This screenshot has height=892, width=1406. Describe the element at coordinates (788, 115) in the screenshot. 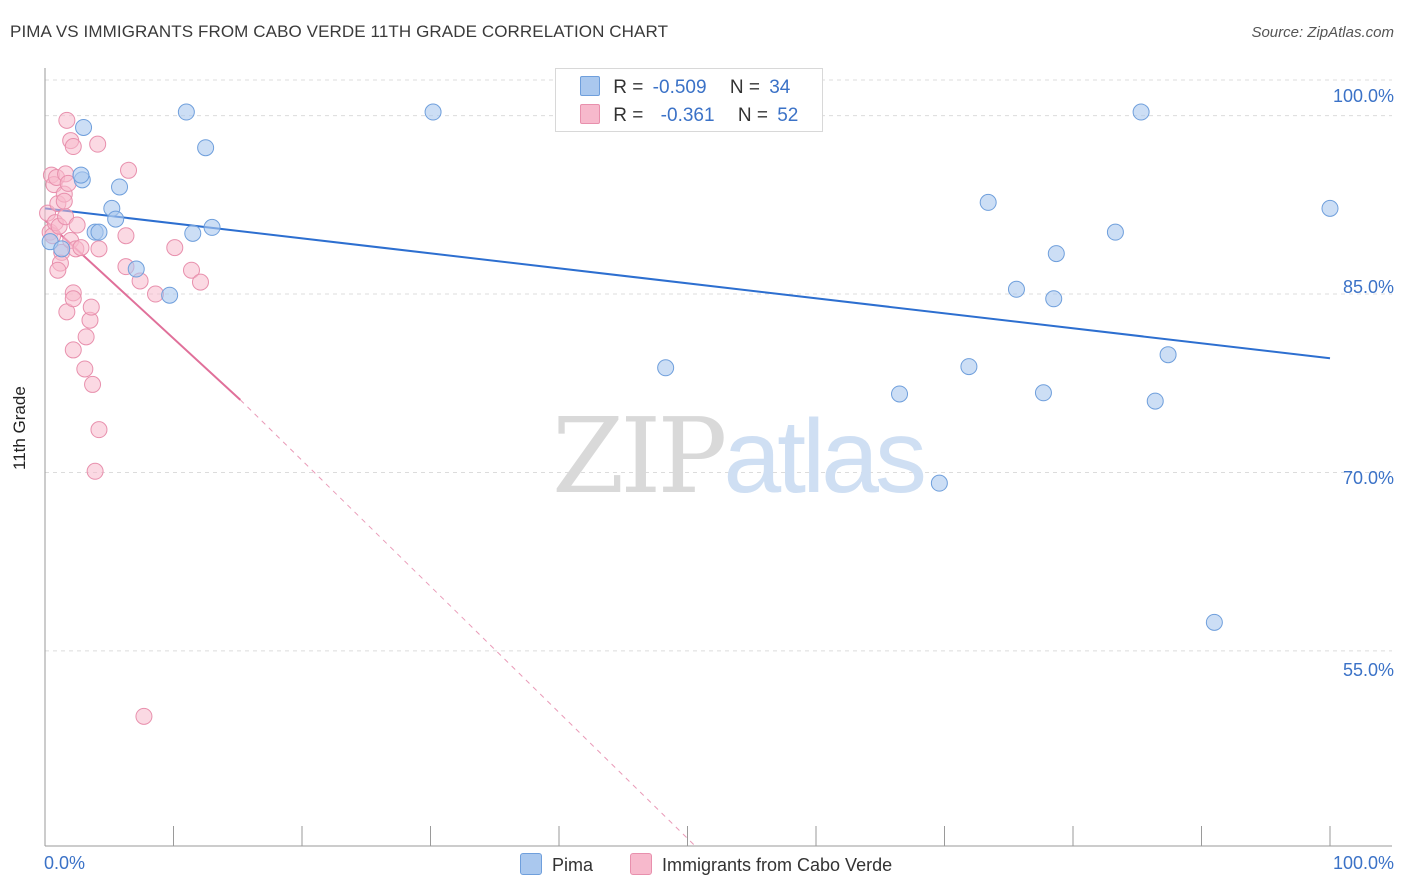

I see `legend-n-value: 52` at that location.